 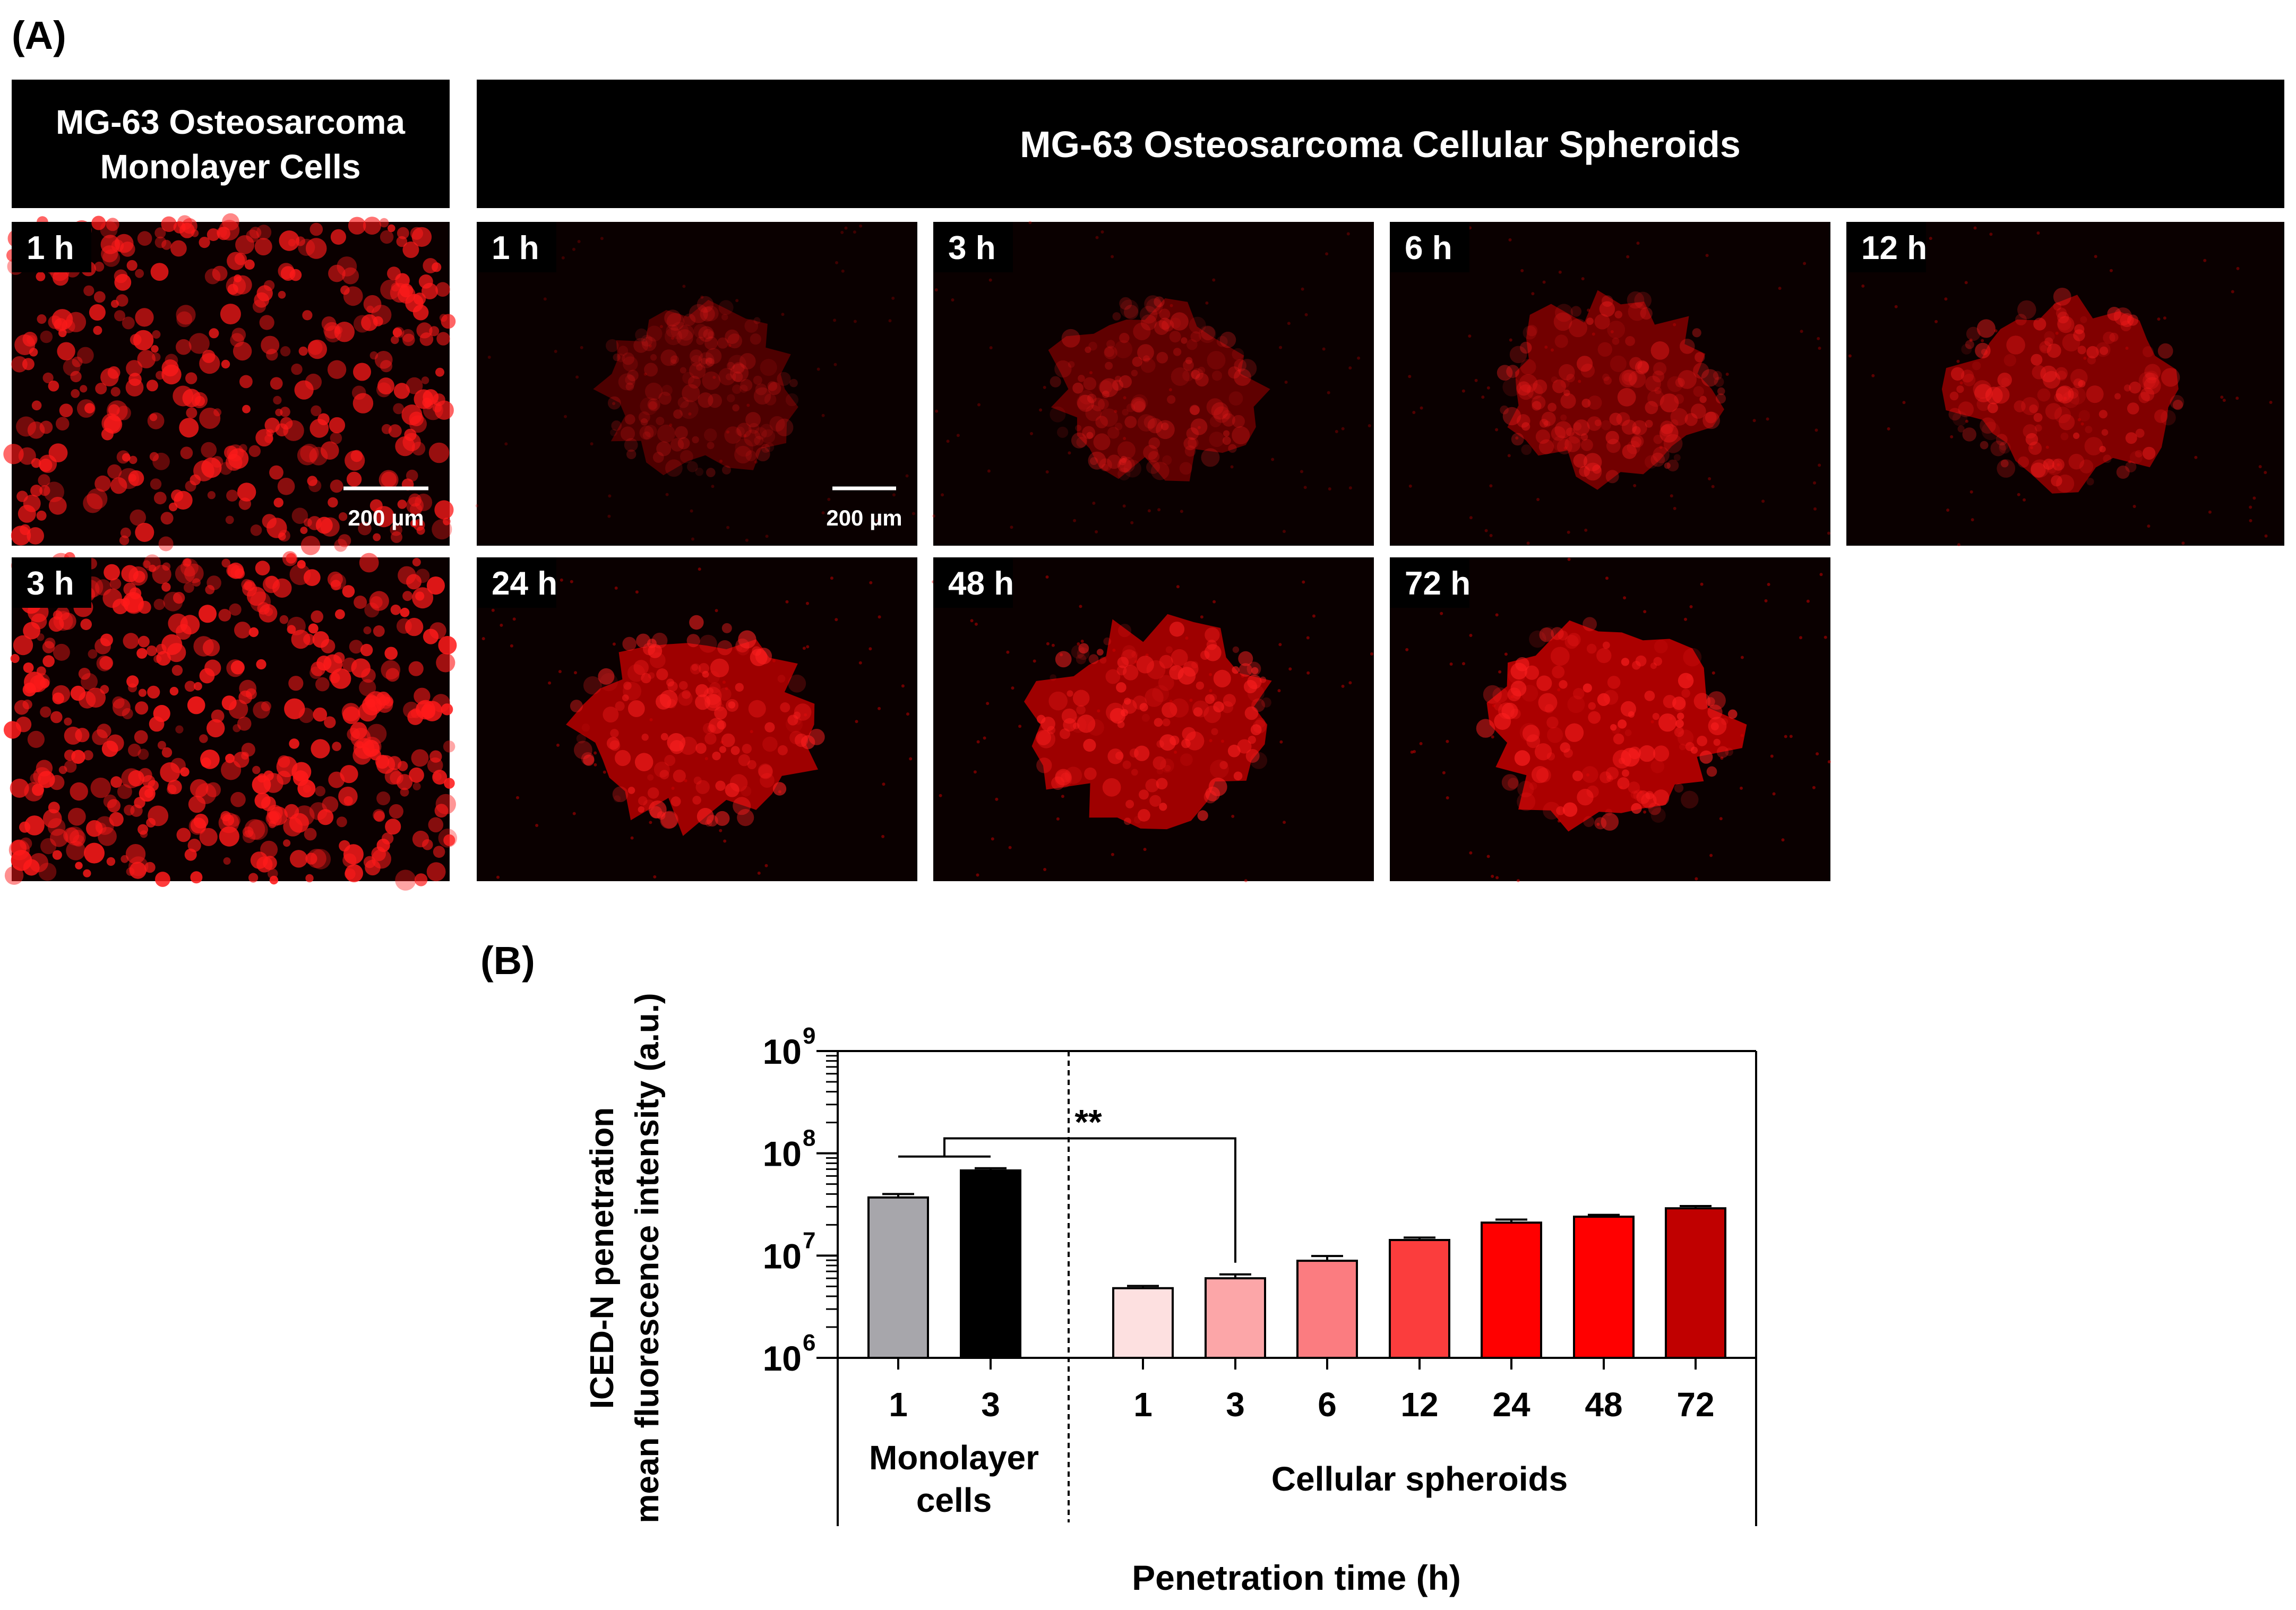 I want to click on spheroid-image: 6 h, so click(x=1610, y=384).